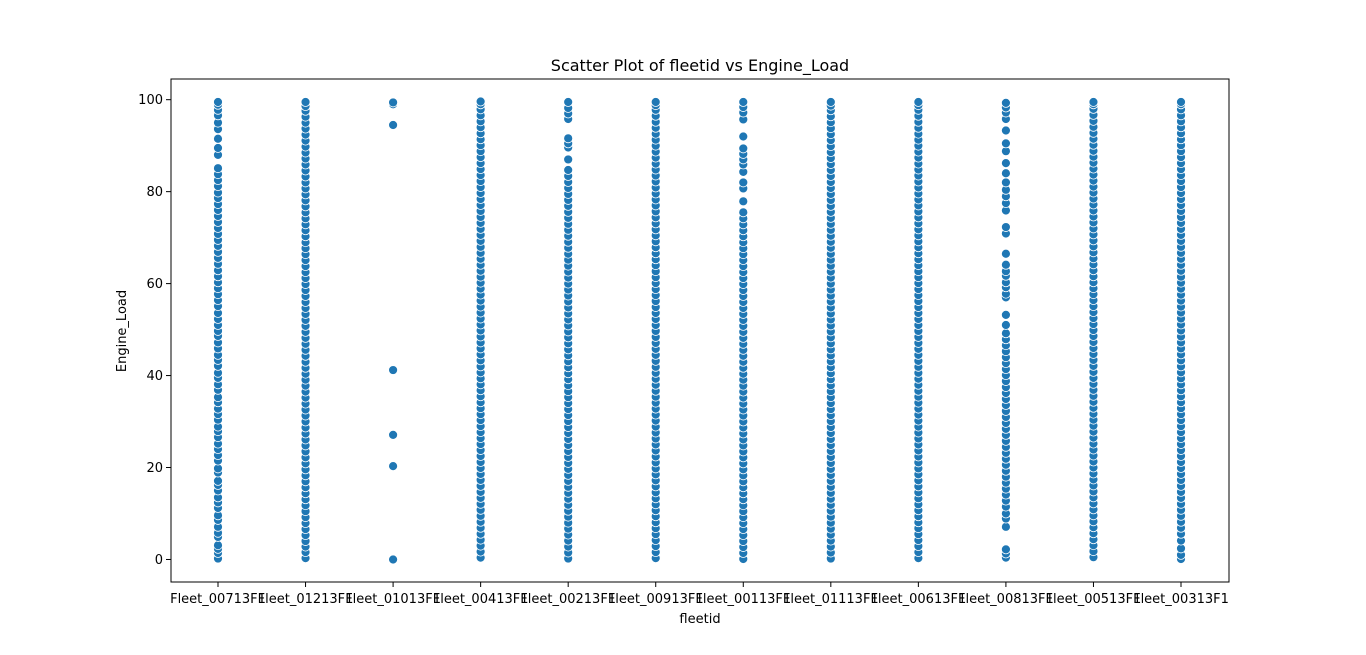 This screenshot has height=655, width=1366. What do you see at coordinates (831, 599) in the screenshot?
I see `x-tick-label: Fleet_01113F1` at bounding box center [831, 599].